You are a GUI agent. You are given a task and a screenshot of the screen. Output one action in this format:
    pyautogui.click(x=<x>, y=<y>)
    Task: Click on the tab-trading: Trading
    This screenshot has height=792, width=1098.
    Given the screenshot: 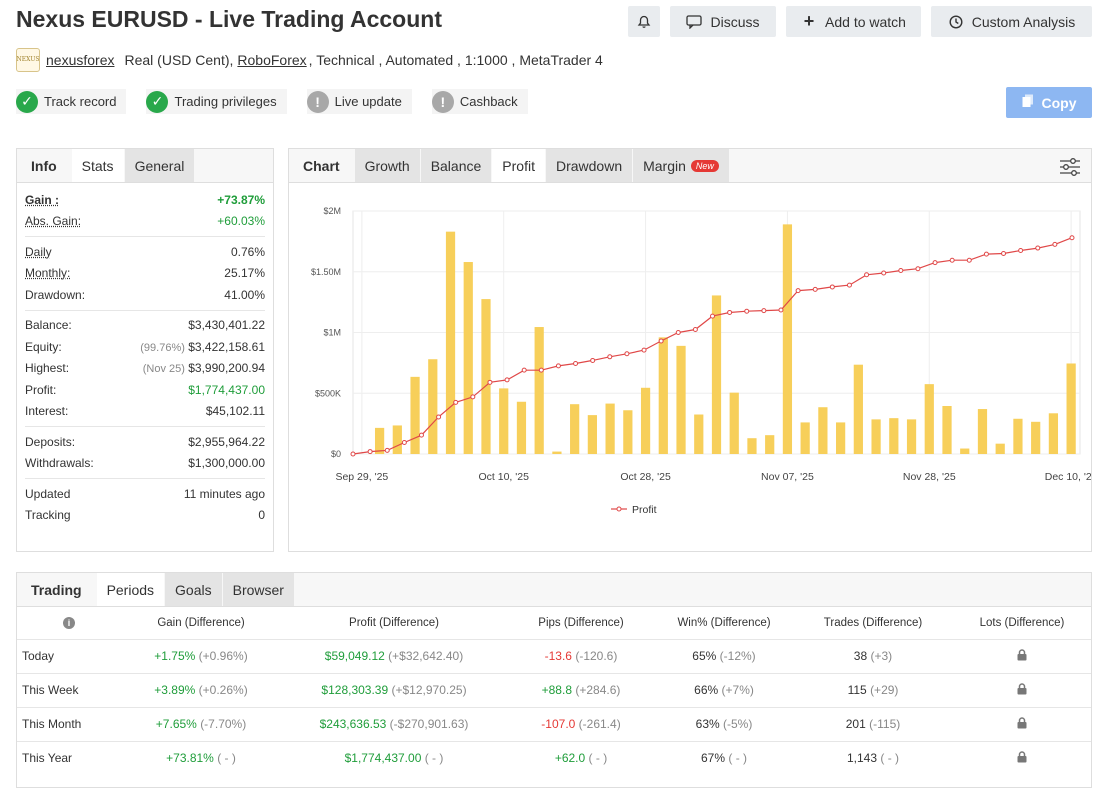 What is the action you would take?
    pyautogui.click(x=57, y=589)
    